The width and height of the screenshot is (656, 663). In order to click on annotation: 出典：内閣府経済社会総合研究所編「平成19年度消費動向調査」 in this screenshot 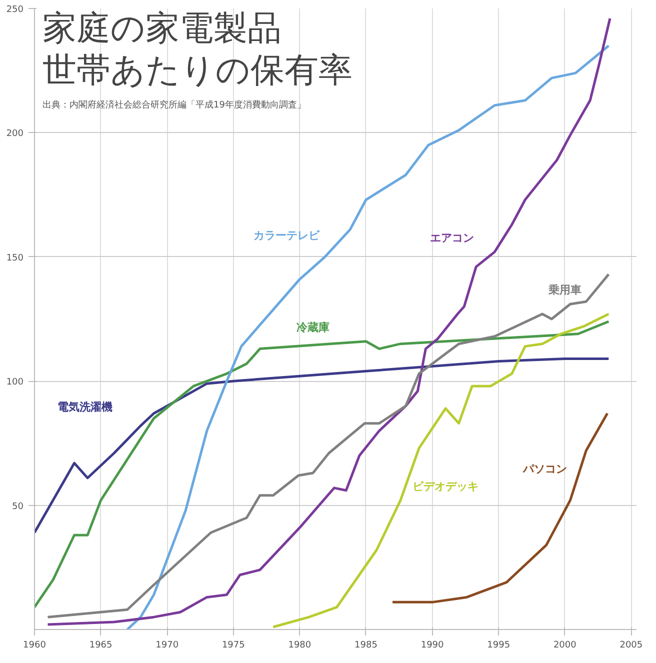, I will do `click(174, 105)`.